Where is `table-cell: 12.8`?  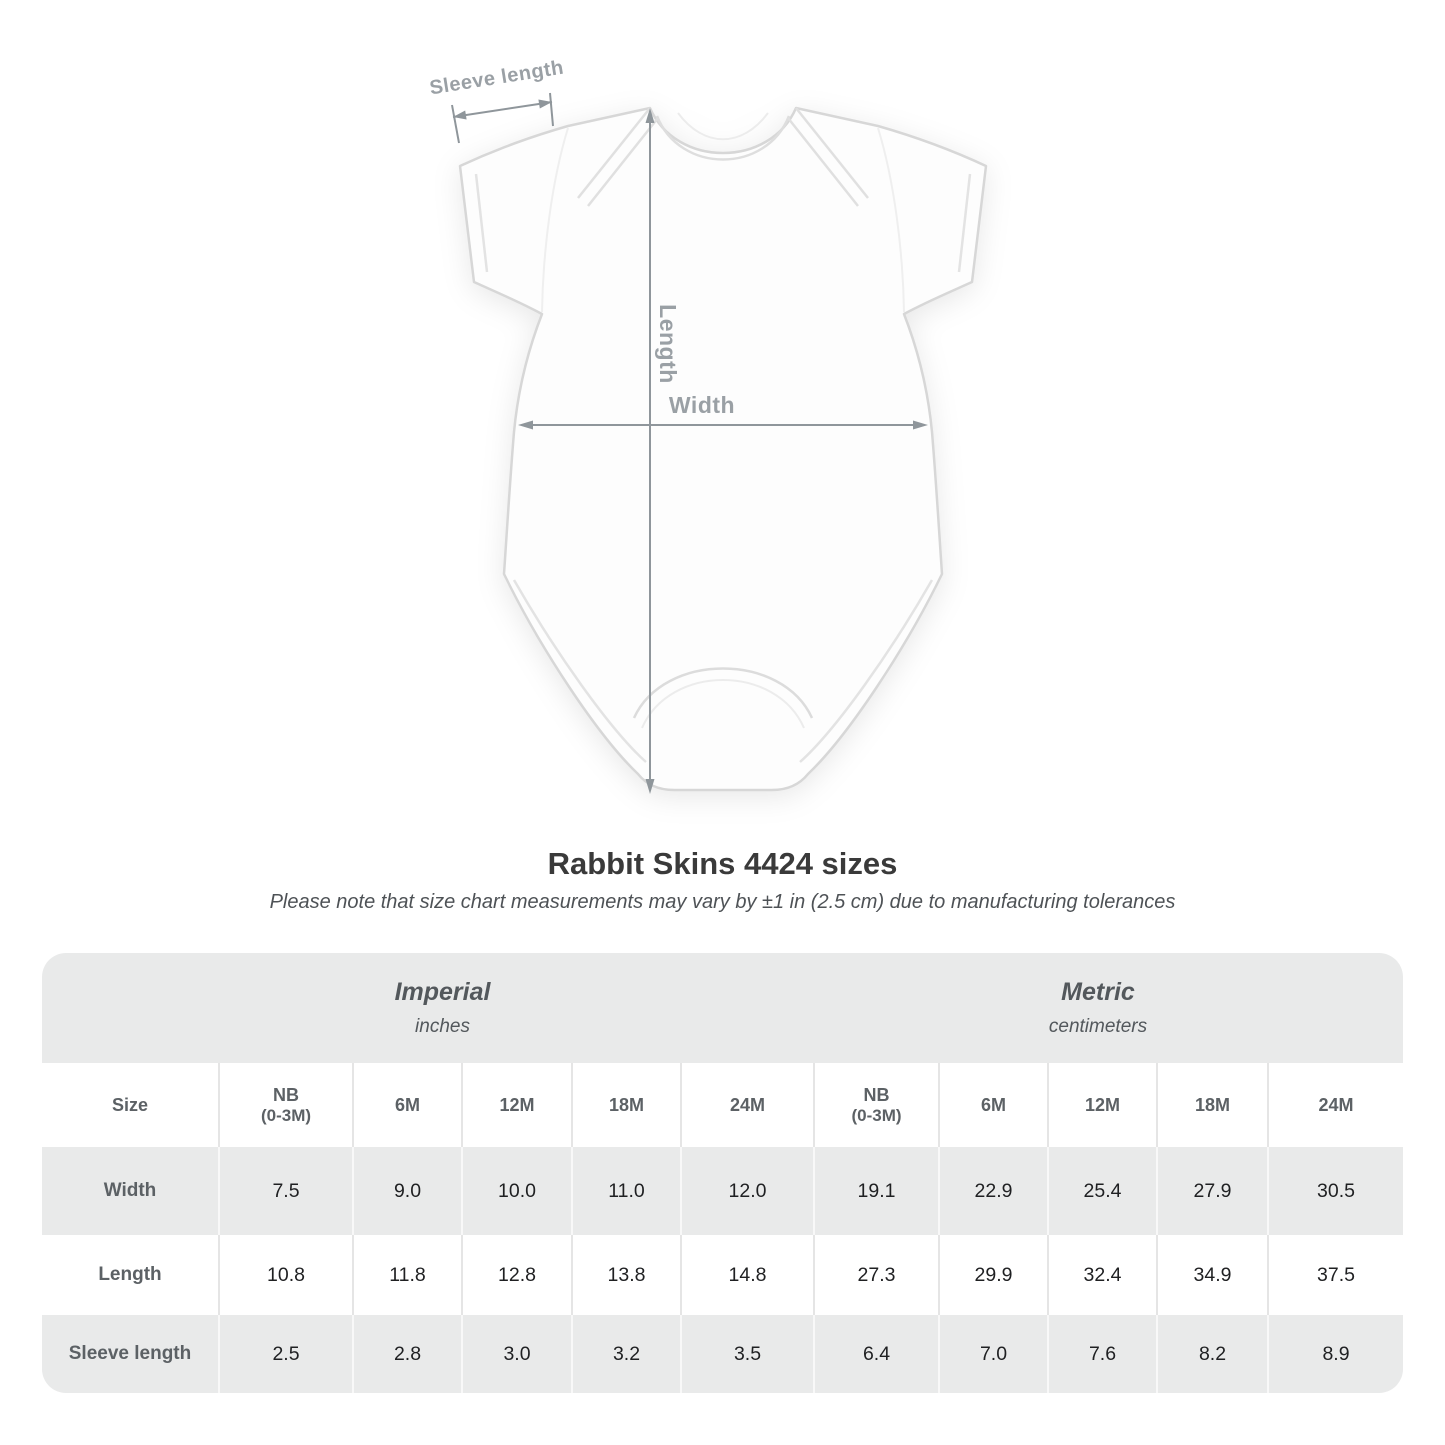
table-cell: 12.8 is located at coordinates (516, 1275).